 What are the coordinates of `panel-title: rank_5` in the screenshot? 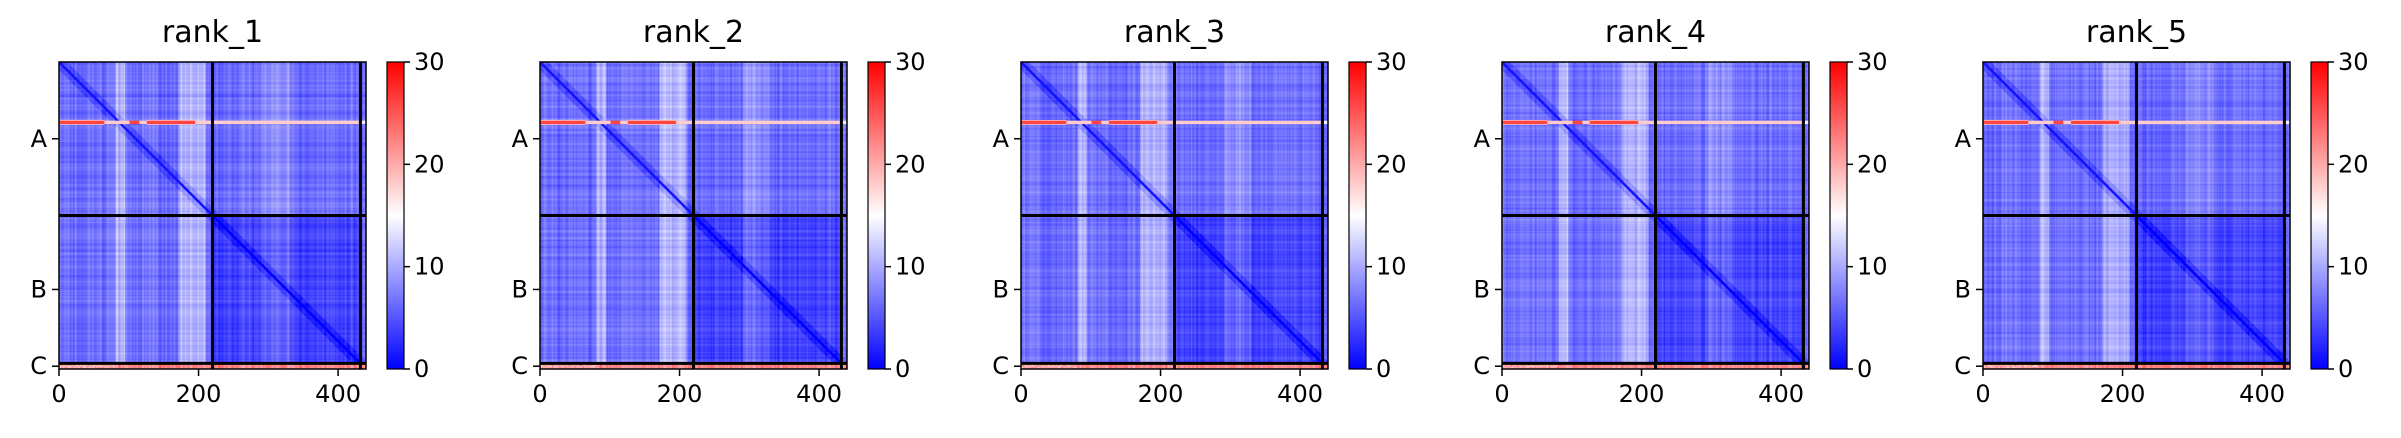 It's located at (2136, 32).